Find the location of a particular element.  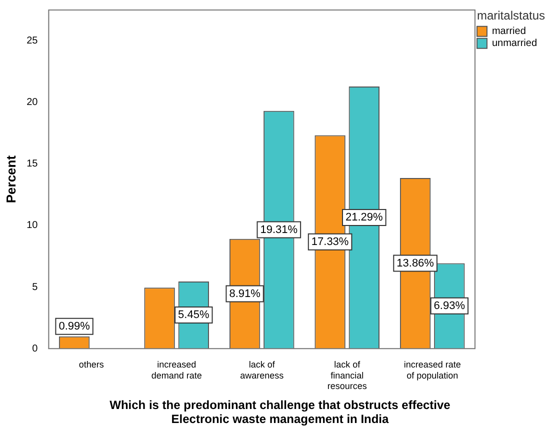

y-tick-label: 20 is located at coordinates (32, 102).